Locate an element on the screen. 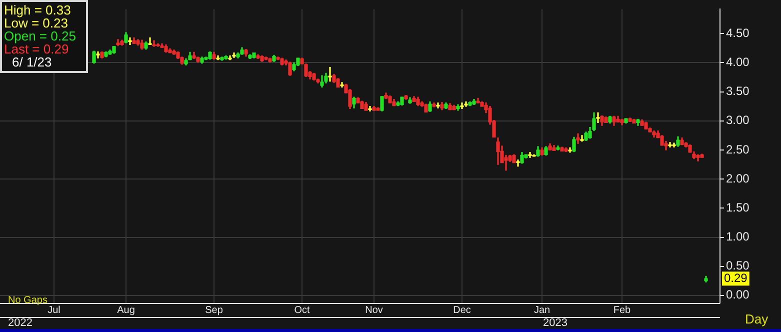  y-tick-label: 0.00 is located at coordinates (738, 295).